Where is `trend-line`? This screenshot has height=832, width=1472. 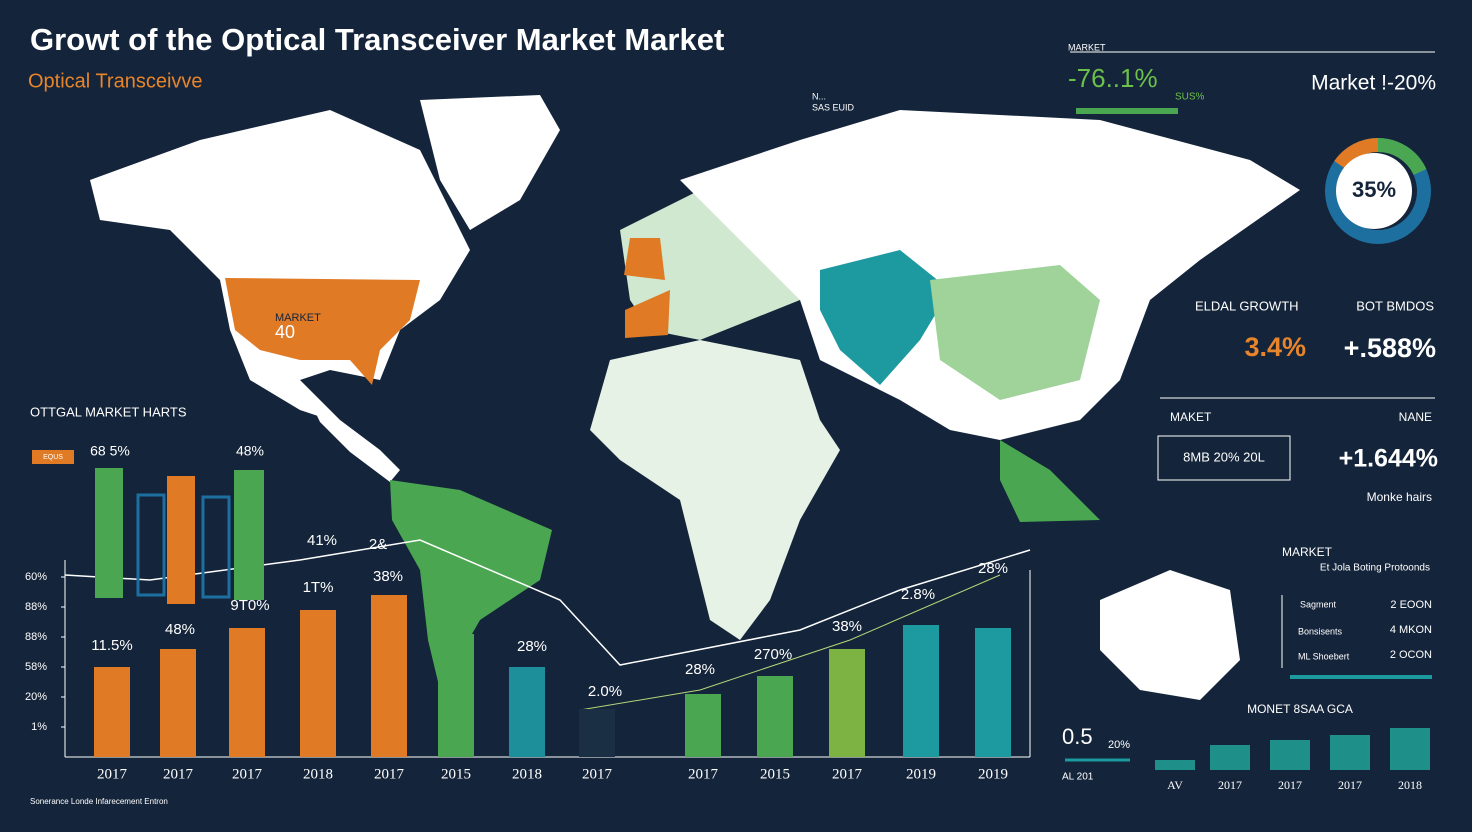 trend-line is located at coordinates (547, 602).